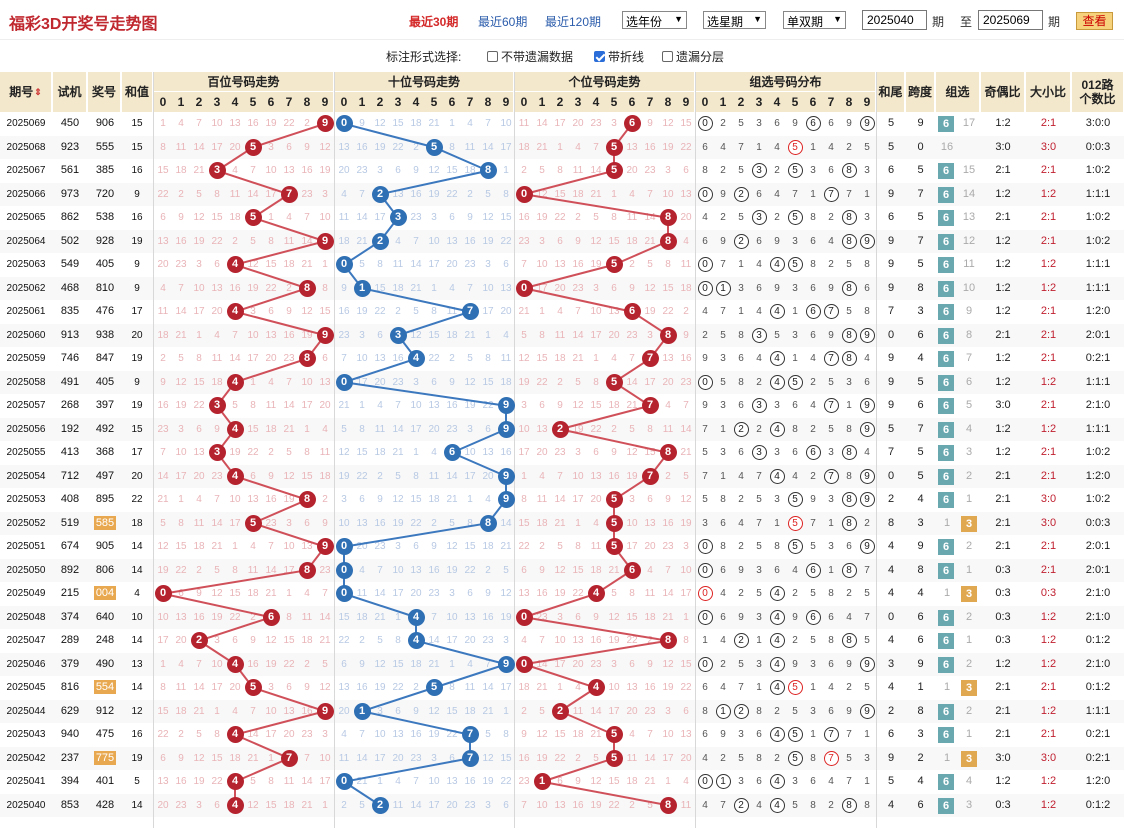  What do you see at coordinates (307, 358) in the screenshot?
I see `hundreds-ball: 8` at bounding box center [307, 358].